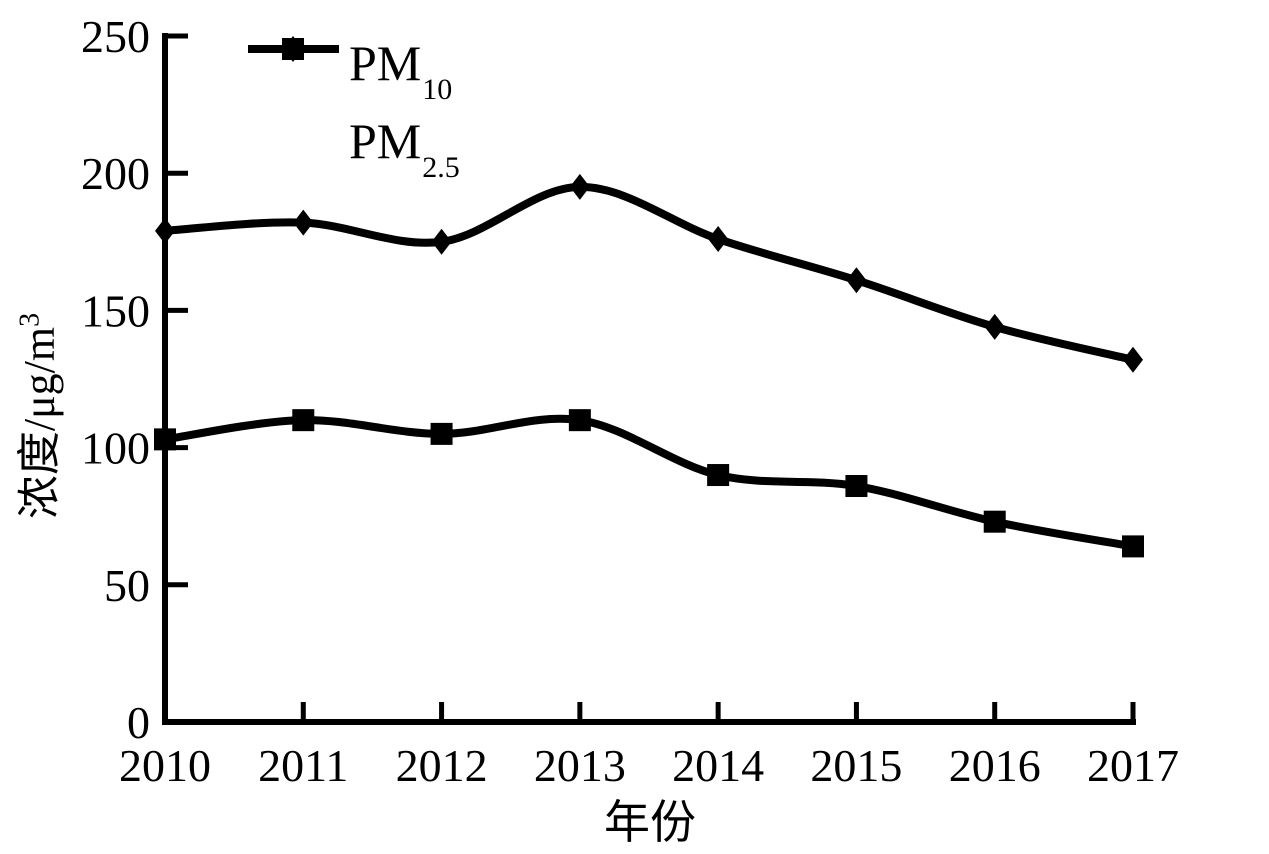  Describe the element at coordinates (303, 420) in the screenshot. I see `pm25-marker-2011` at that location.